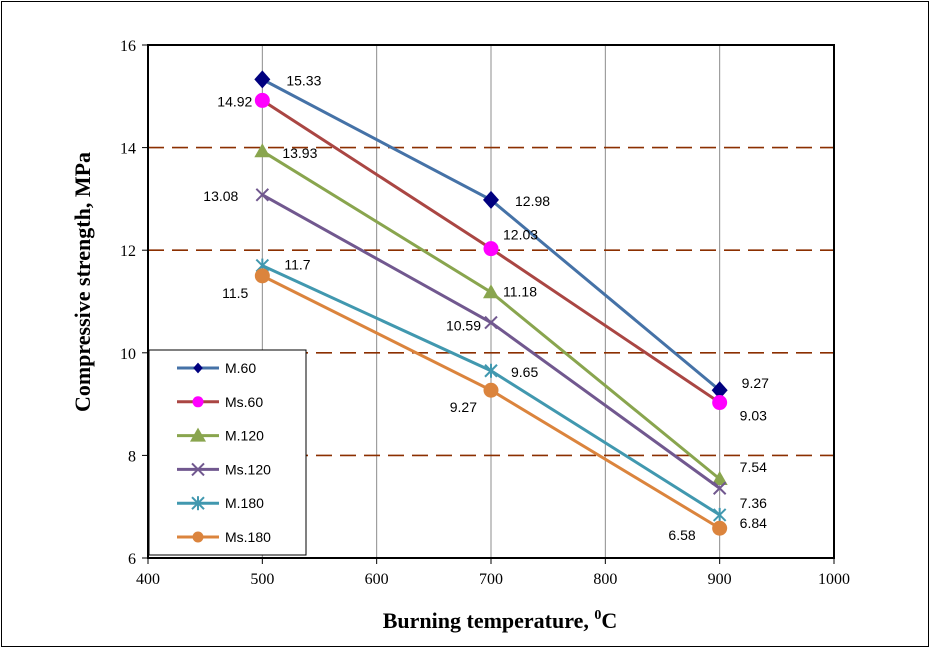 The height and width of the screenshot is (650, 932). Describe the element at coordinates (248, 469) in the screenshot. I see `legend-label: Ms.120` at that location.